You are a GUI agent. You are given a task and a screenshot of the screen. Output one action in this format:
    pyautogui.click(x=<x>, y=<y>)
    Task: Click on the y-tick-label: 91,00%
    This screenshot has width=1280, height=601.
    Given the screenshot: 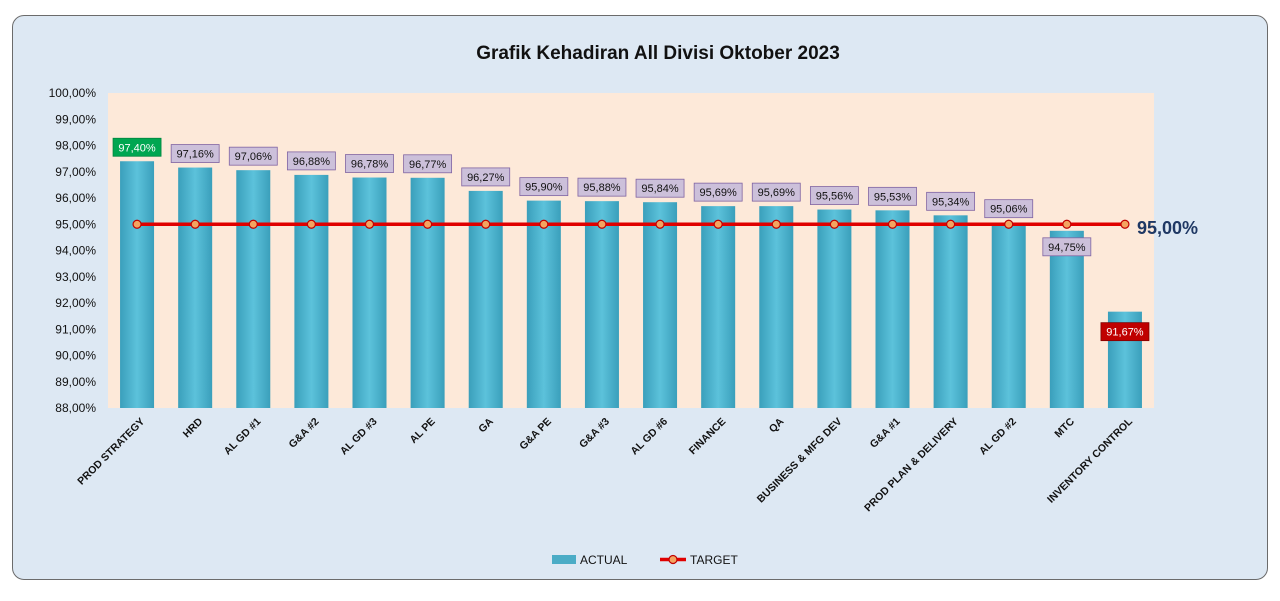 What is the action you would take?
    pyautogui.click(x=75, y=329)
    